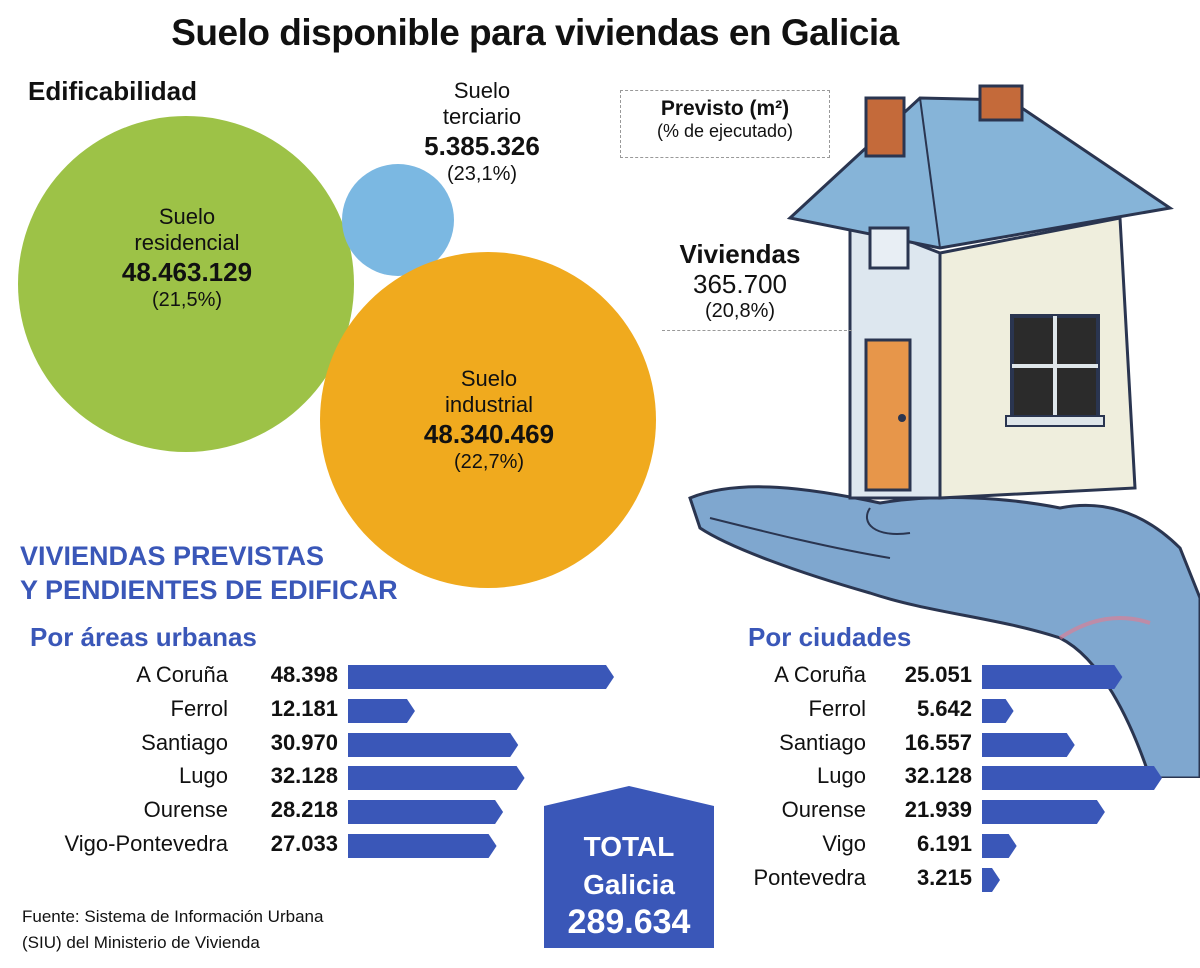  Describe the element at coordinates (398, 220) in the screenshot. I see `bubble-terciario` at that location.